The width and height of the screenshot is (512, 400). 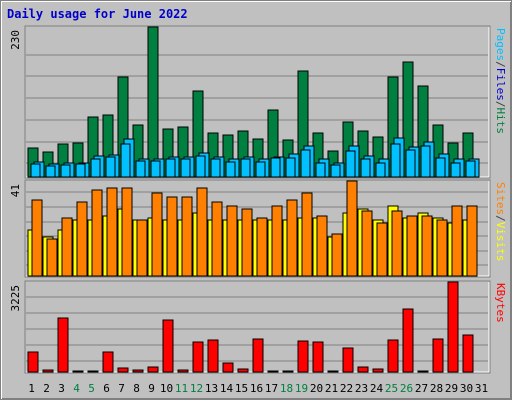 I want to click on x-tick-label-day-1: 1, so click(x=31, y=388).